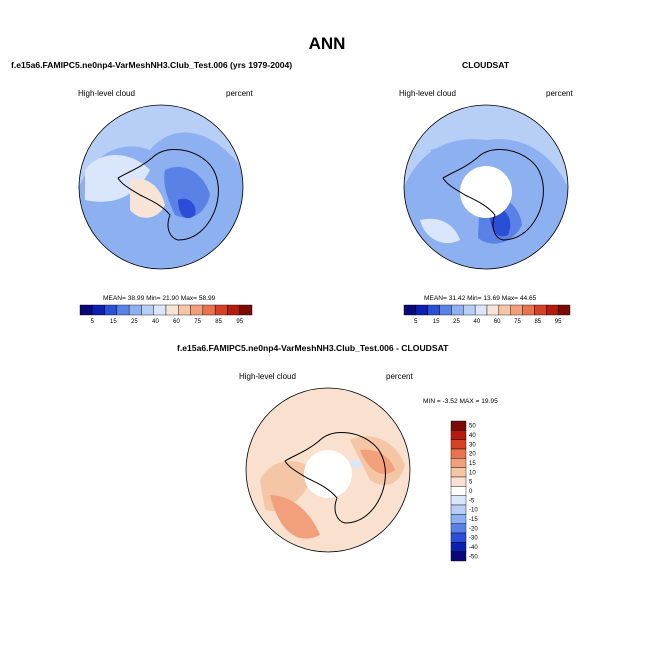  Describe the element at coordinates (218, 322) in the screenshot. I see `model-colorbar-tick-label: 85` at that location.